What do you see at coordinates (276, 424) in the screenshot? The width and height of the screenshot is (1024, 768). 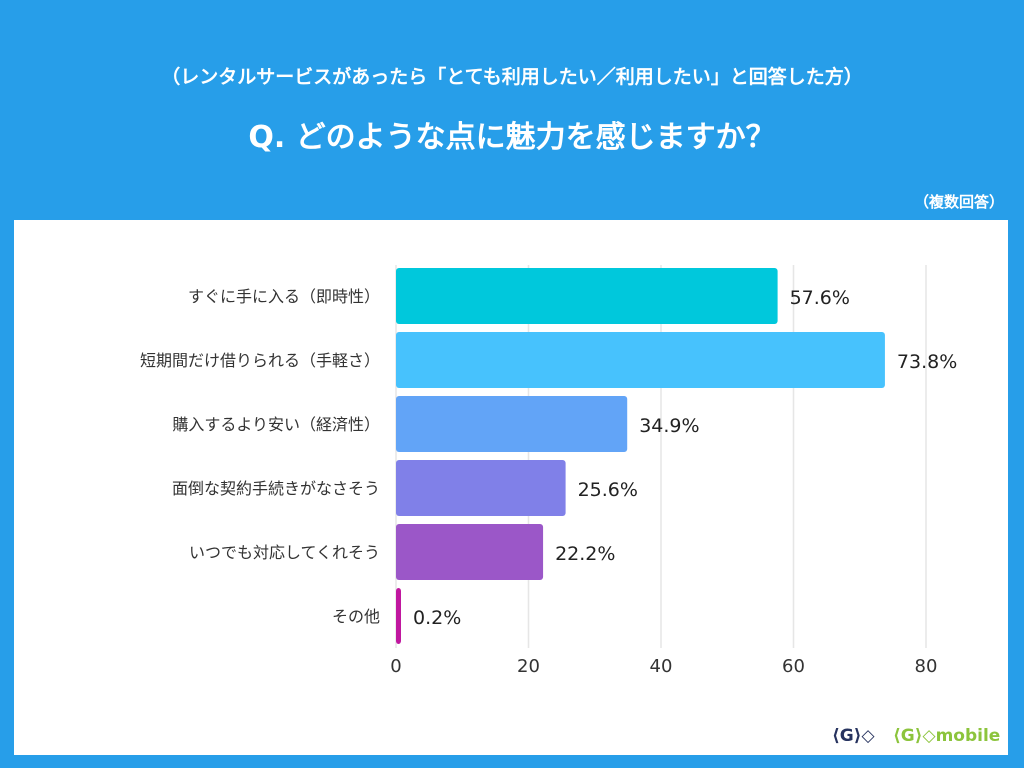 I see `category-label: 購入するより安い（経済性）` at bounding box center [276, 424].